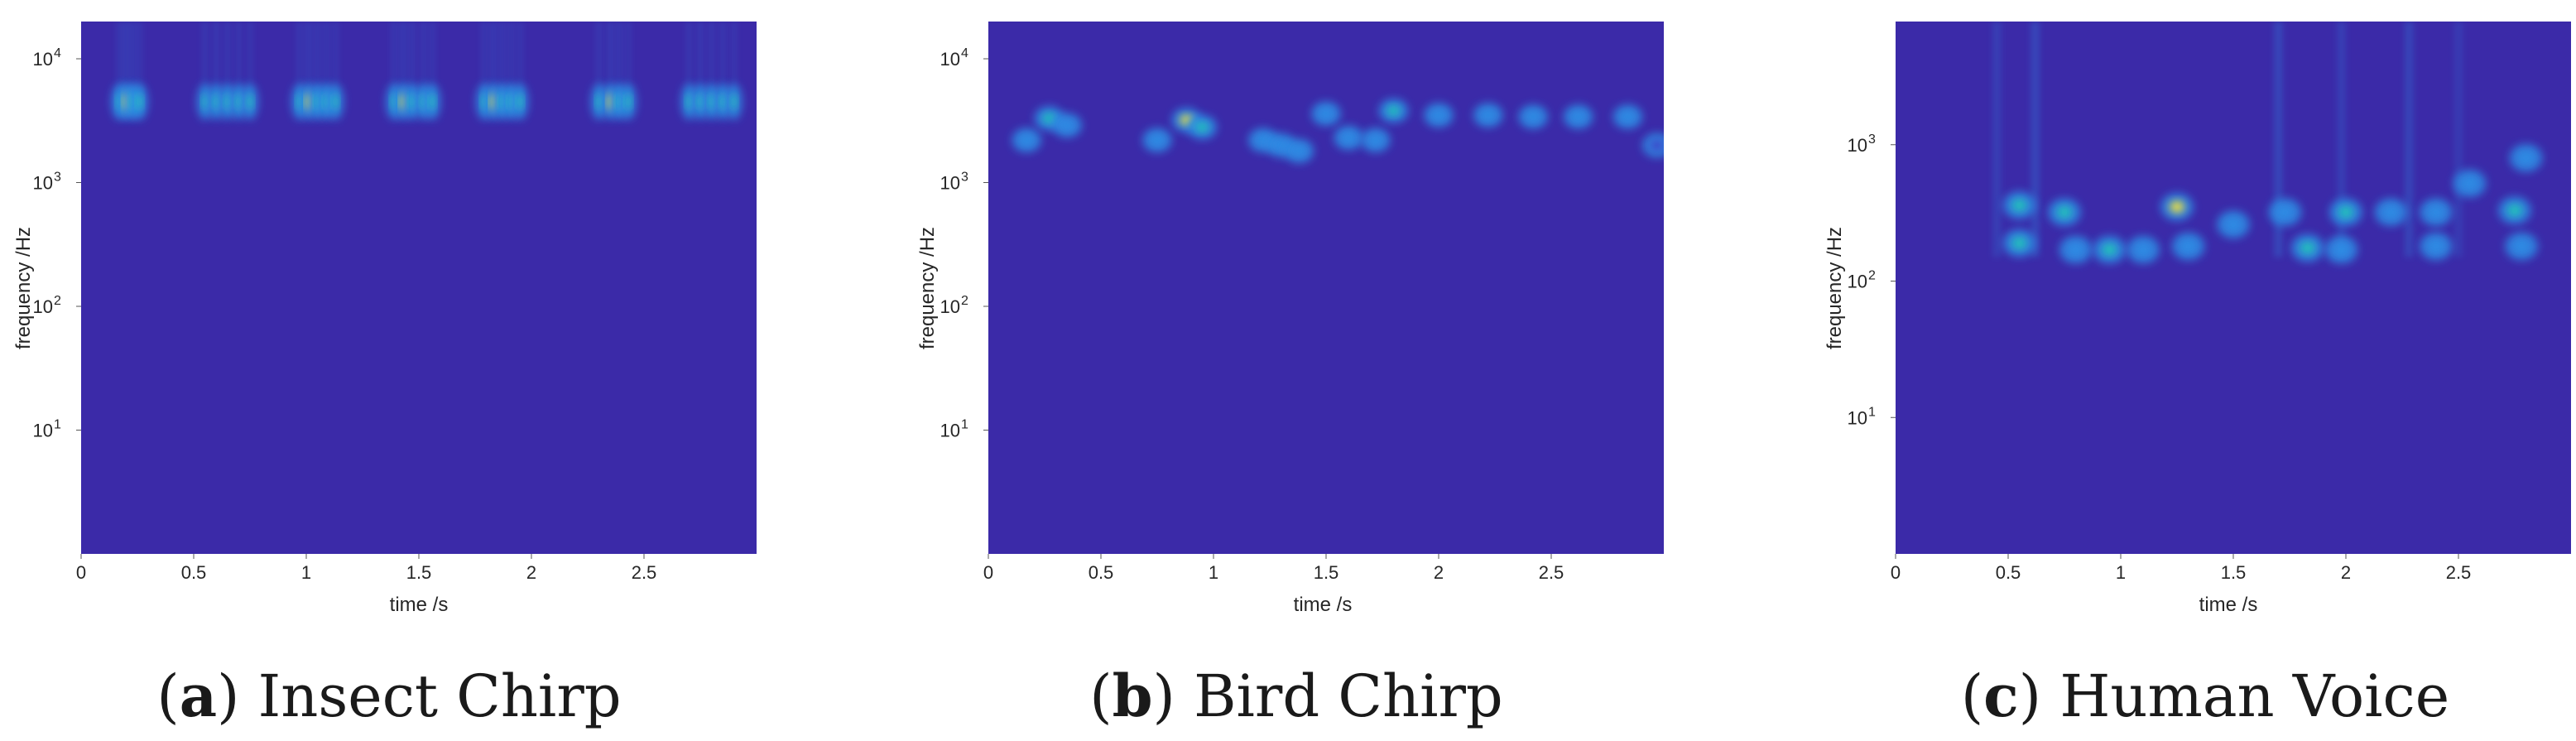 The height and width of the screenshot is (741, 2576). What do you see at coordinates (440, 696) in the screenshot?
I see `caption-text: Insect Chirp` at bounding box center [440, 696].